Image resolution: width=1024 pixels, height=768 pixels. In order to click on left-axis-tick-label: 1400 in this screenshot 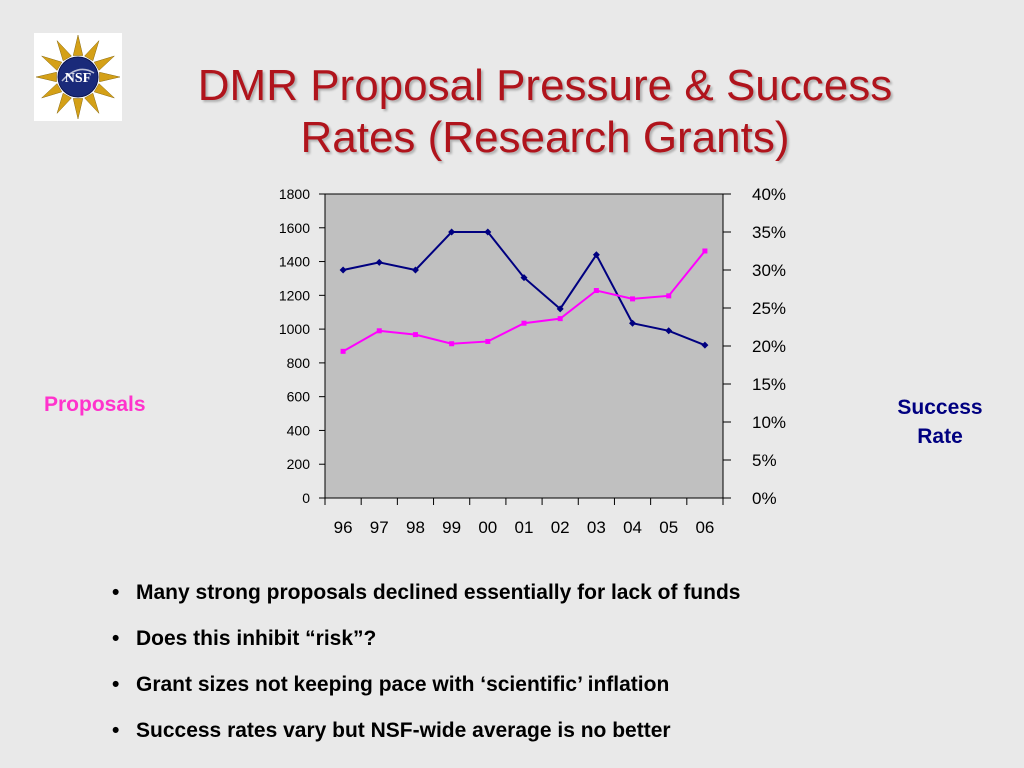, I will do `click(294, 262)`.